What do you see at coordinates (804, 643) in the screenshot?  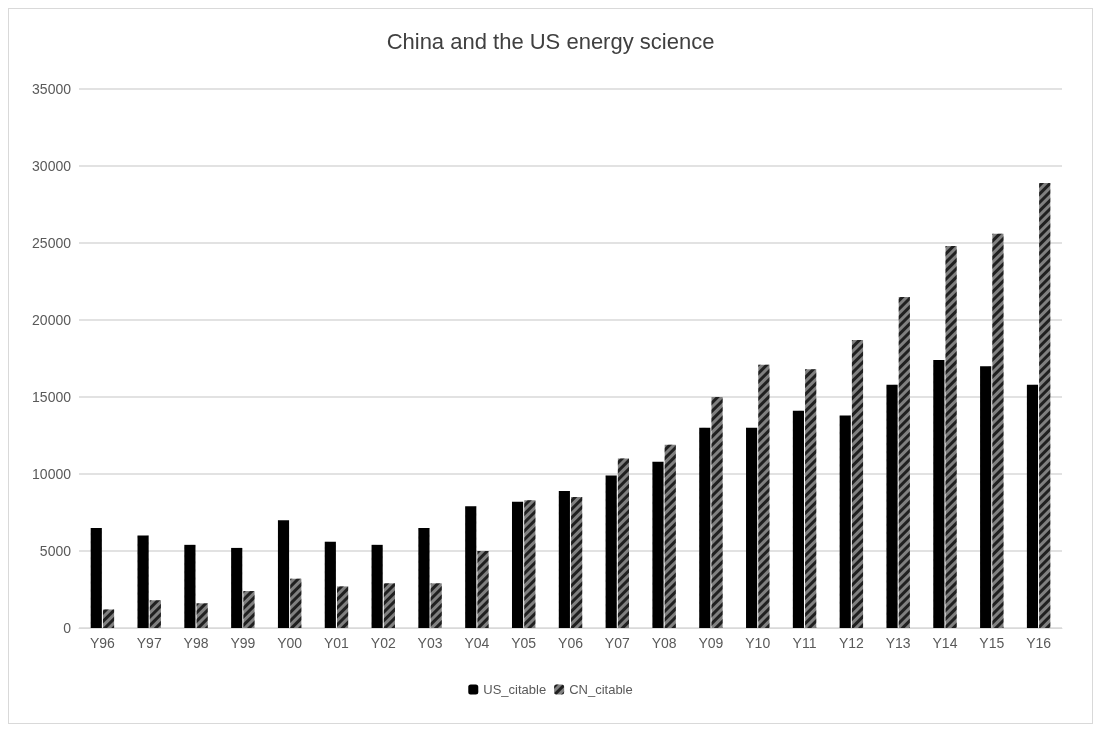 I see `x-tick-label: Y11` at bounding box center [804, 643].